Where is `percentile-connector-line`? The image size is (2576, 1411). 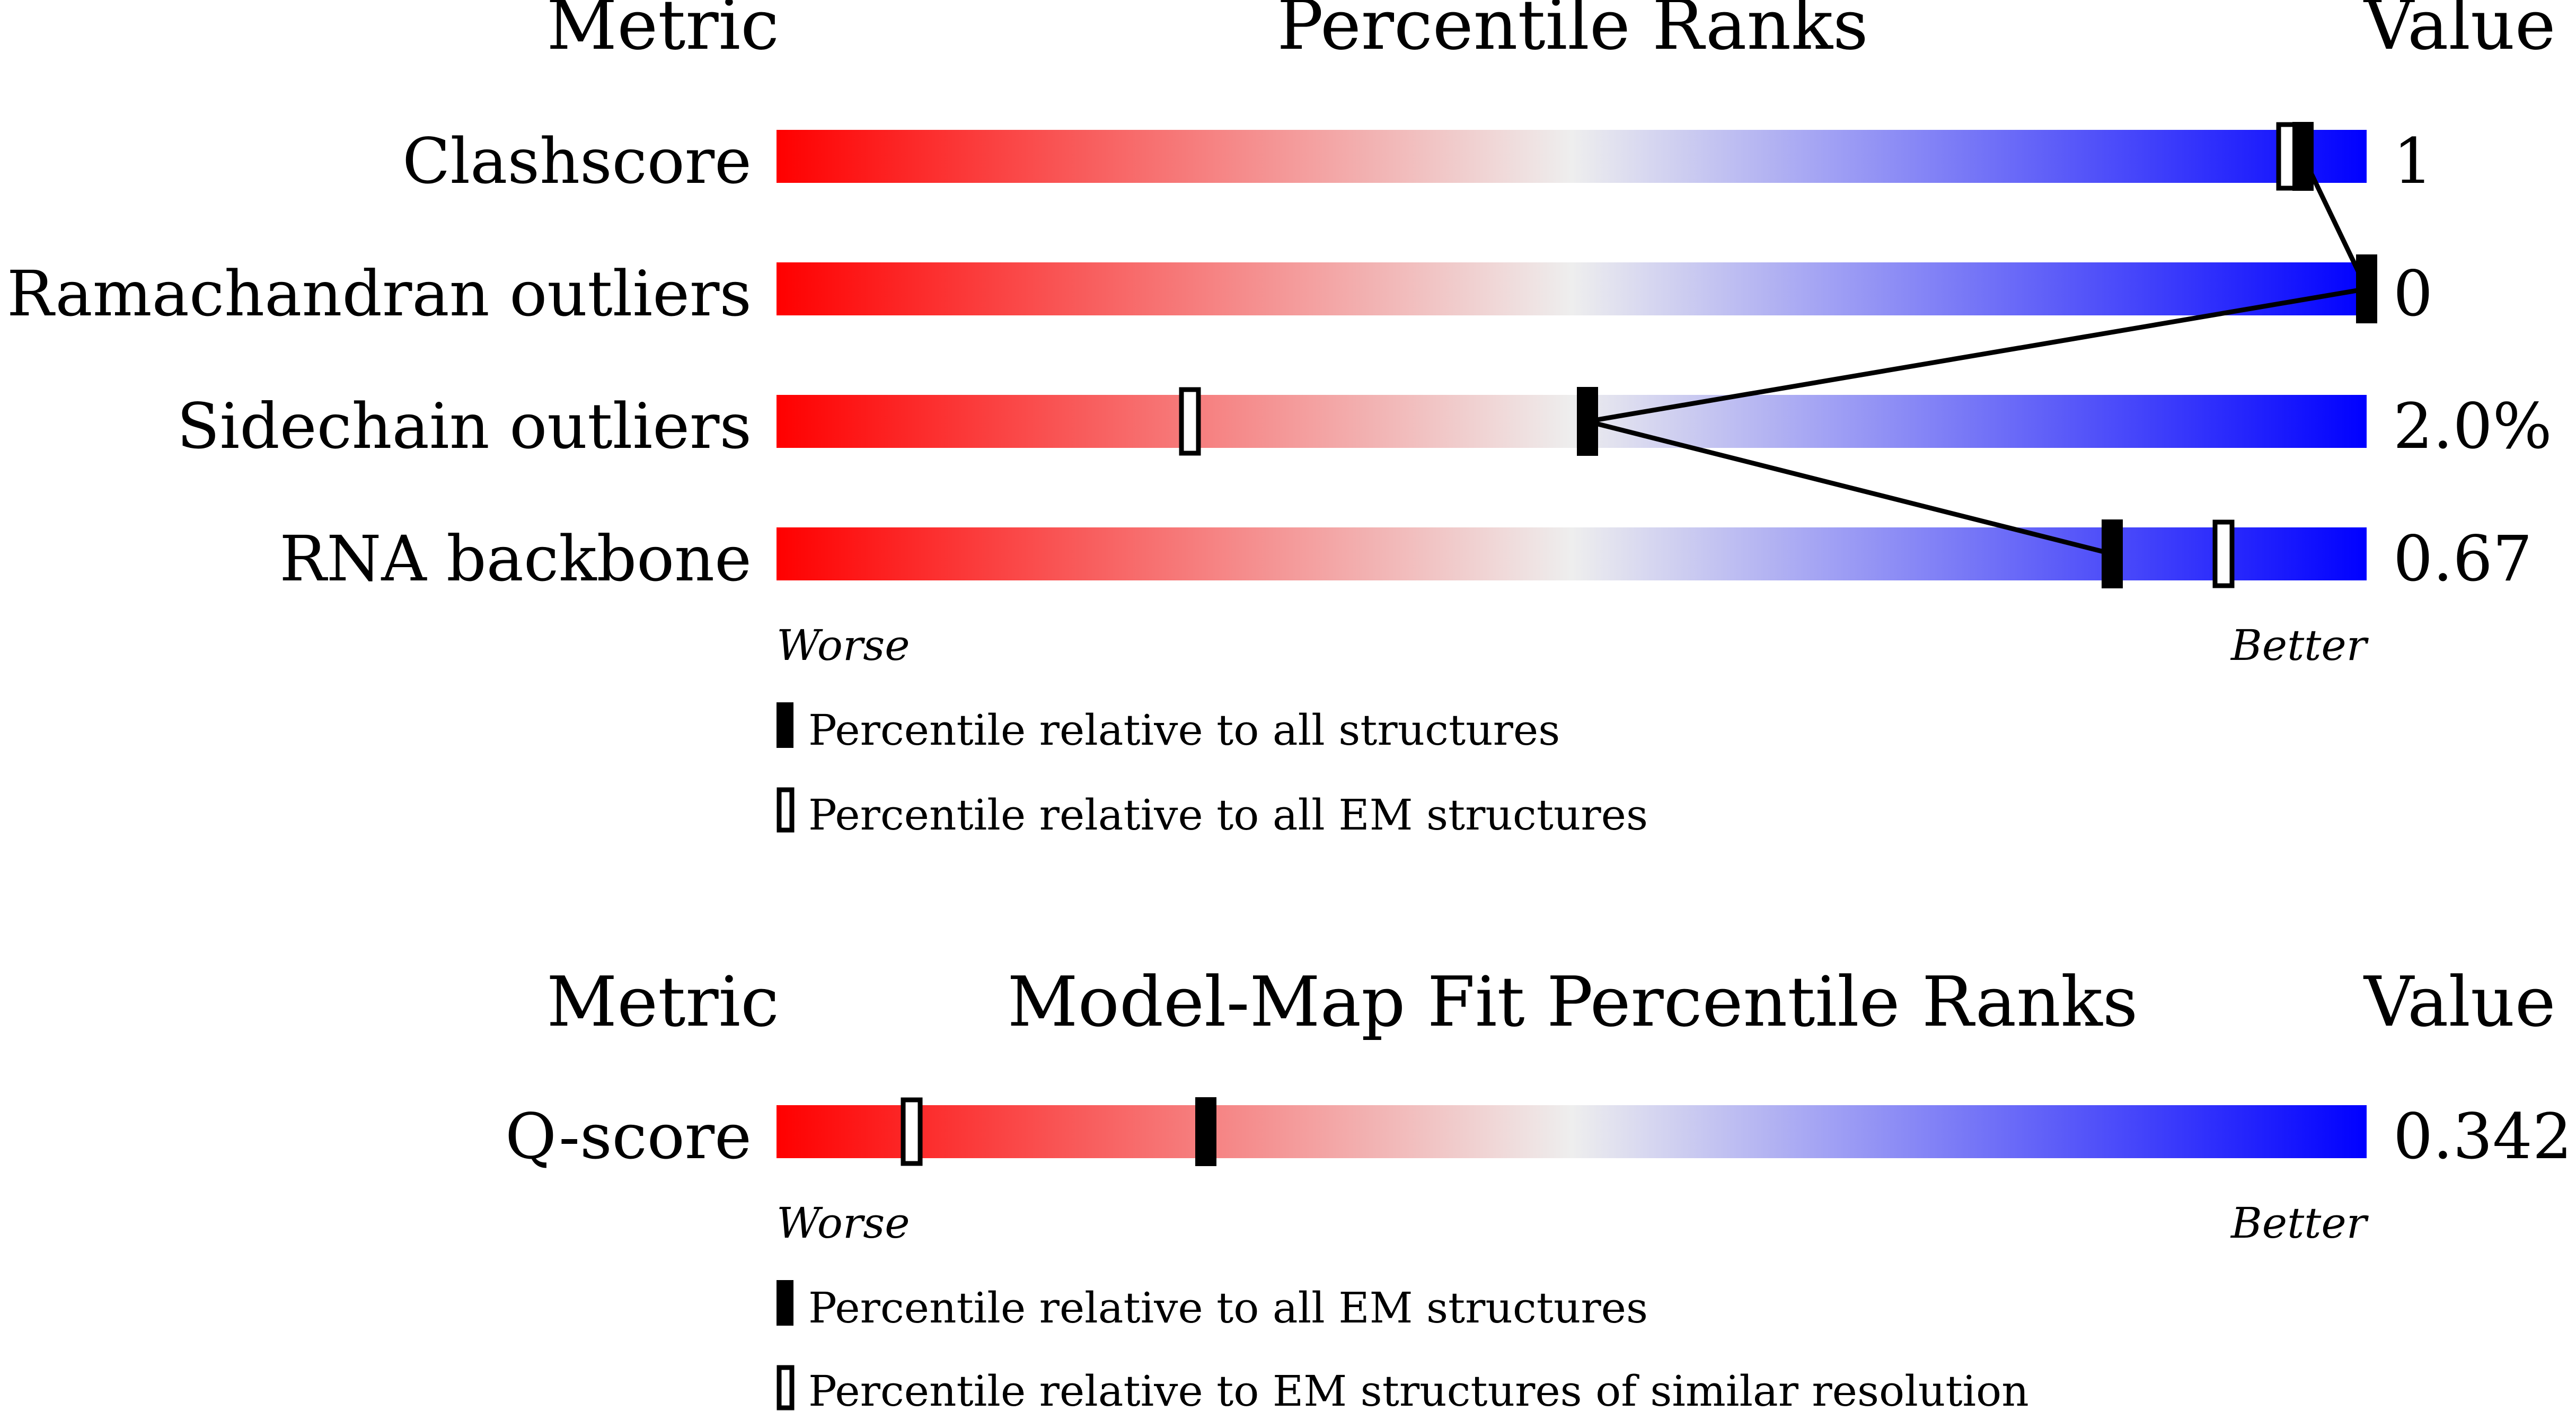 percentile-connector-line is located at coordinates (1978, 356).